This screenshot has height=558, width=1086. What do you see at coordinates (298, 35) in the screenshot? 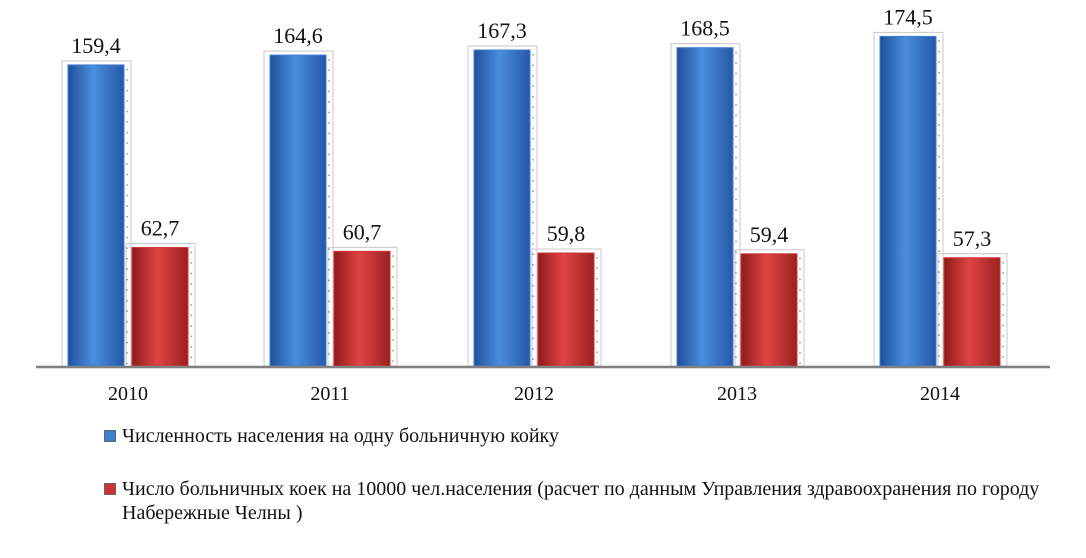
I see `data-label: 164,6` at bounding box center [298, 35].